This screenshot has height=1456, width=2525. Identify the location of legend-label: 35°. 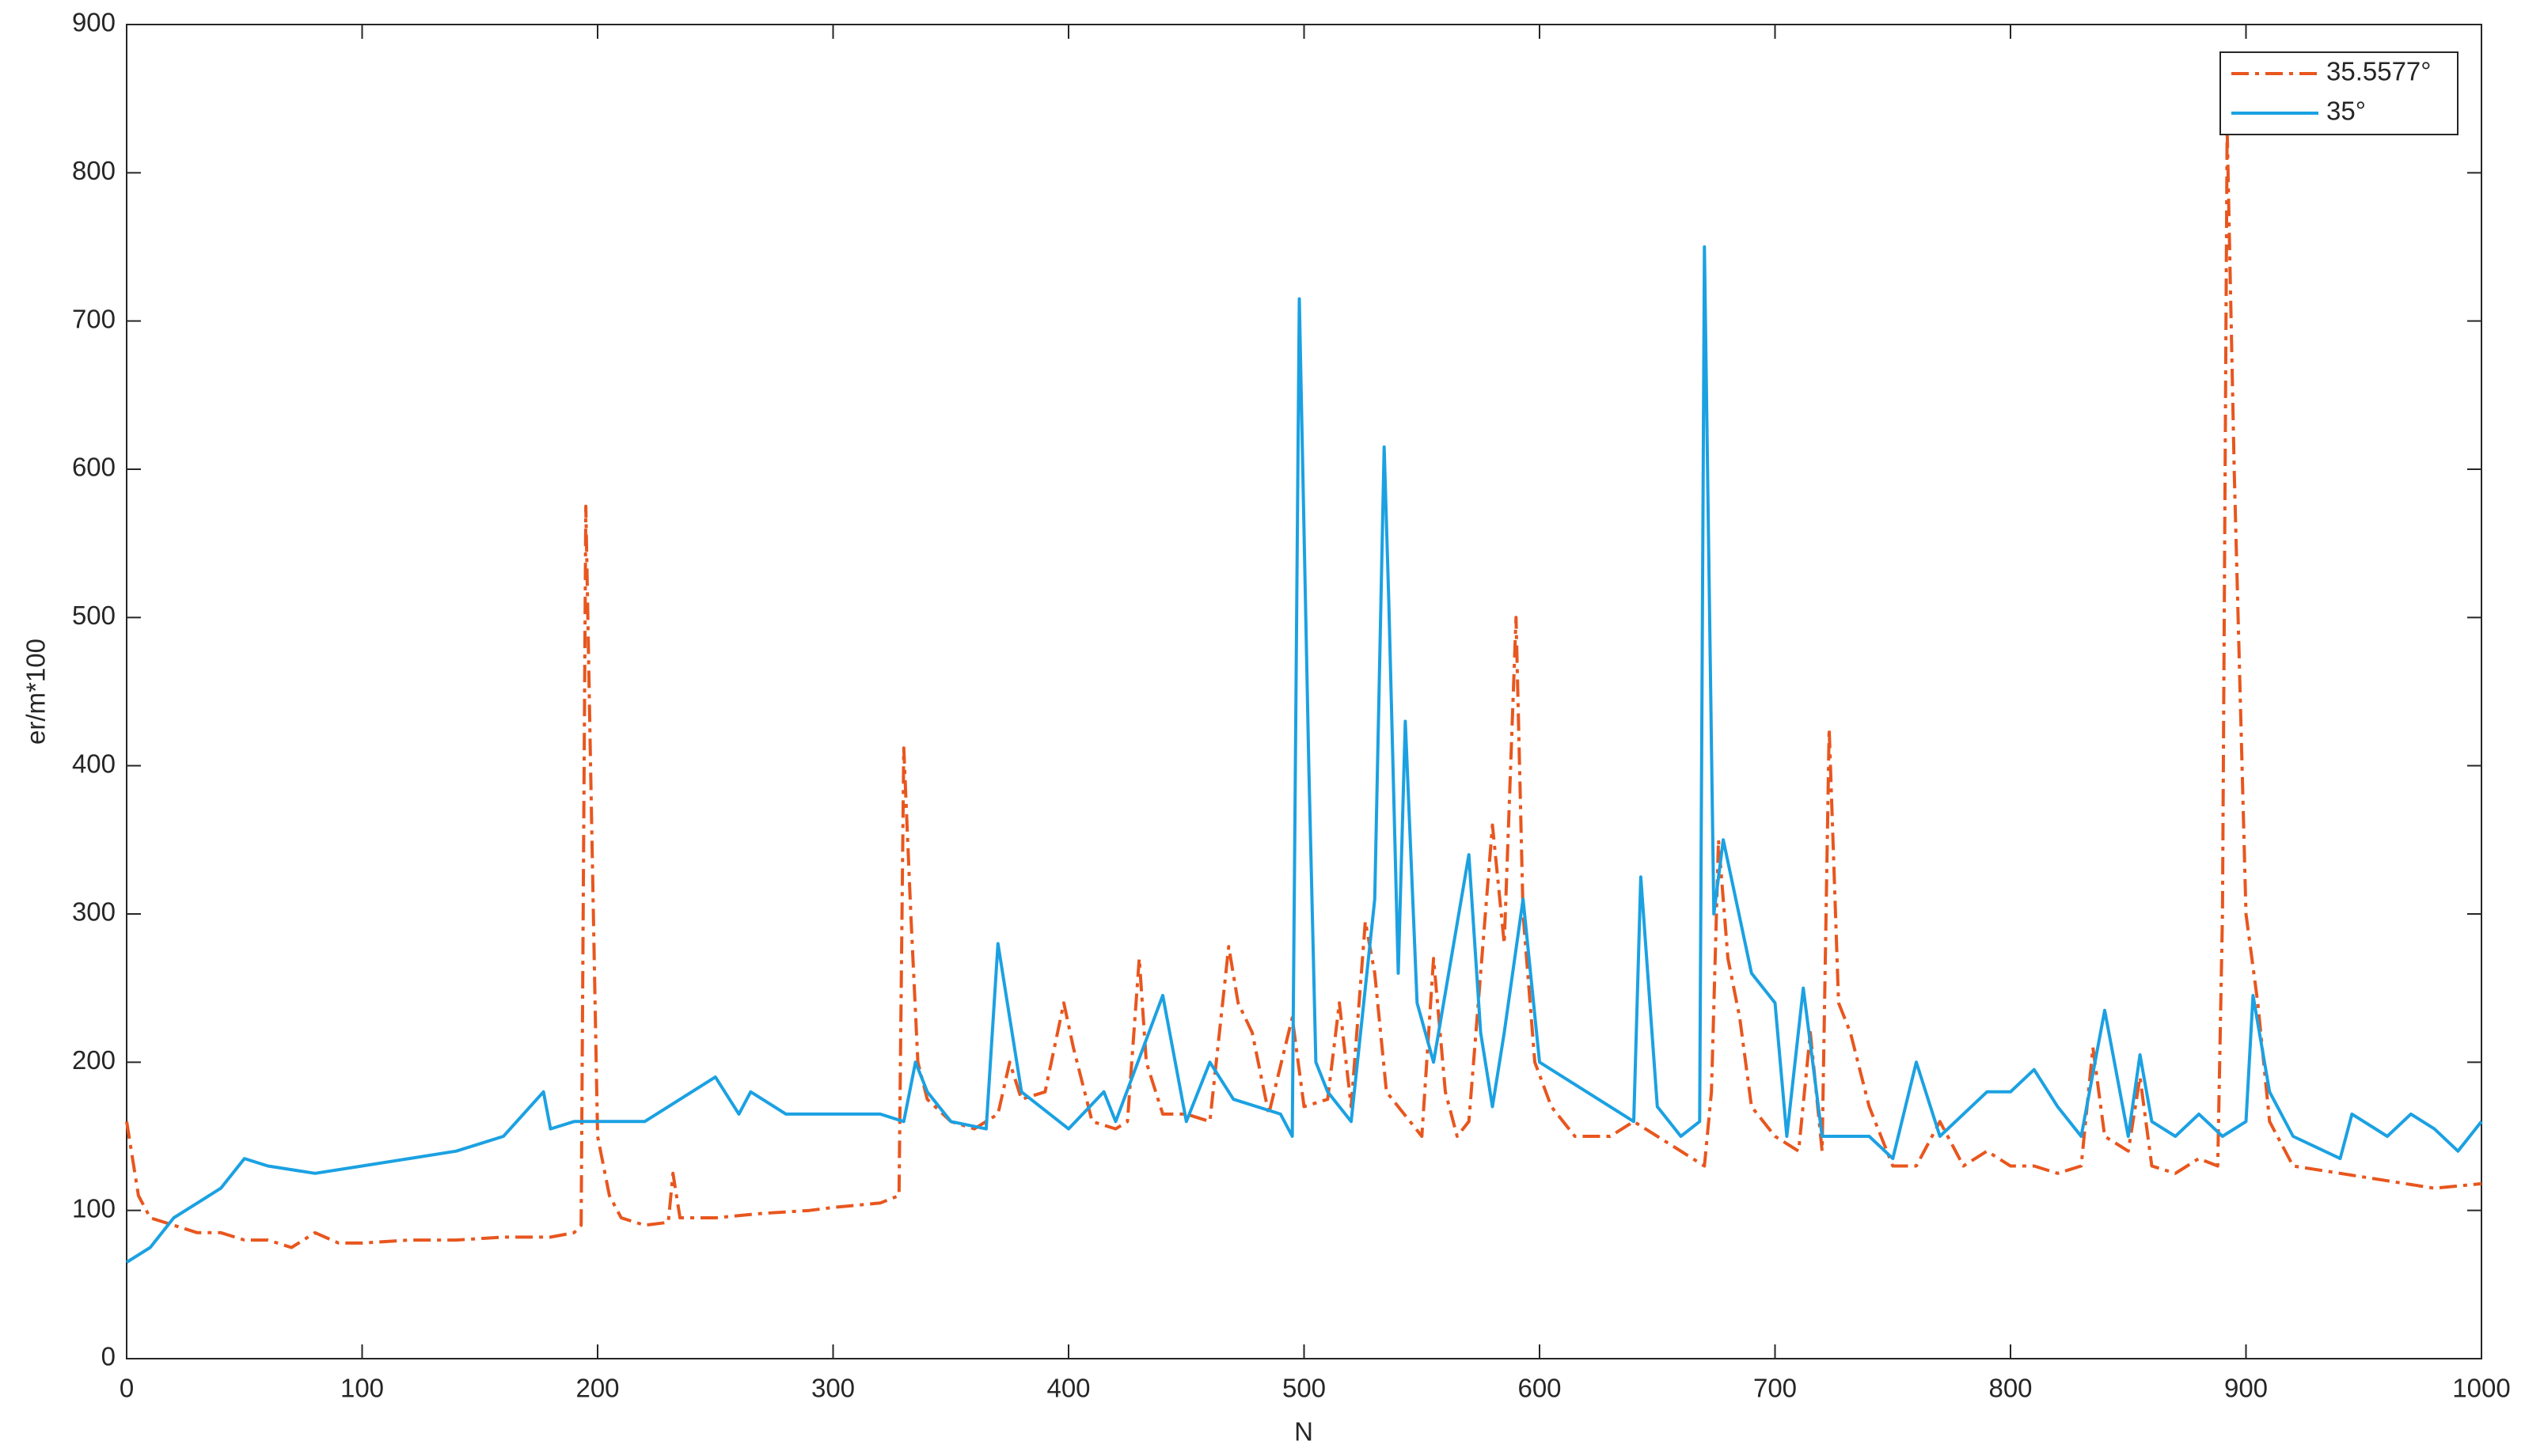
(2346, 111).